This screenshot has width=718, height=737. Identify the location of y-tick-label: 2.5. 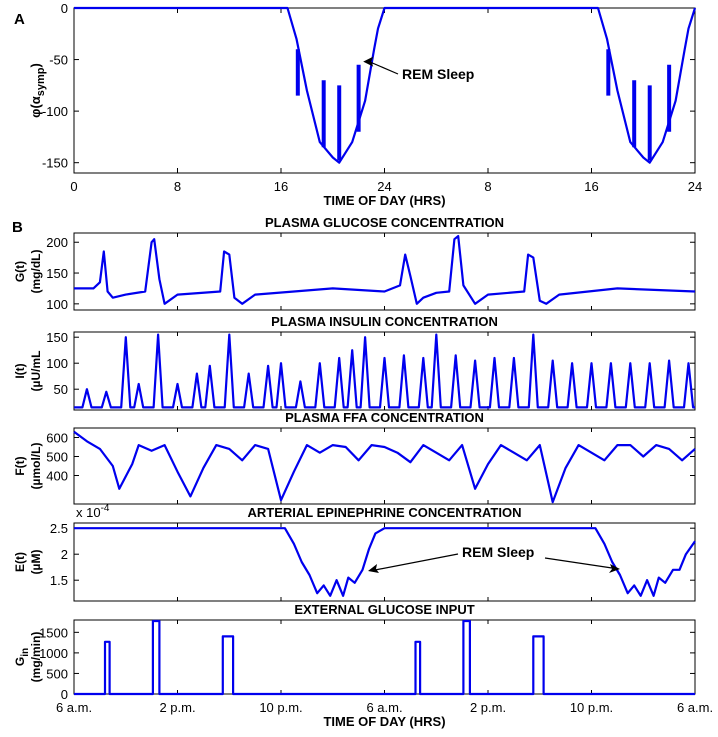
(59, 528).